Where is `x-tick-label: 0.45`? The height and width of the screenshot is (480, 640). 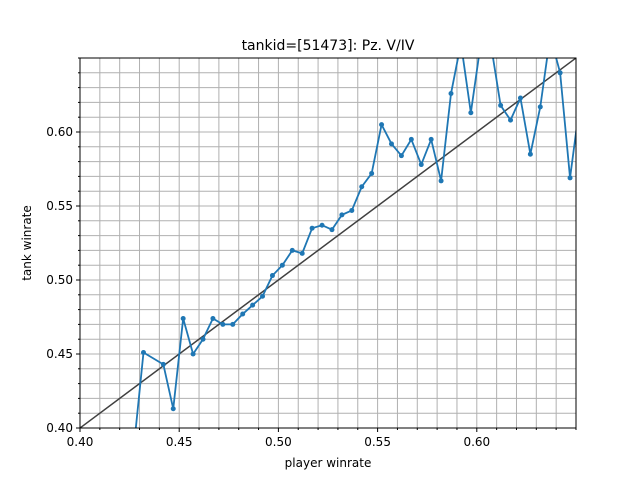 x-tick-label: 0.45 is located at coordinates (179, 442).